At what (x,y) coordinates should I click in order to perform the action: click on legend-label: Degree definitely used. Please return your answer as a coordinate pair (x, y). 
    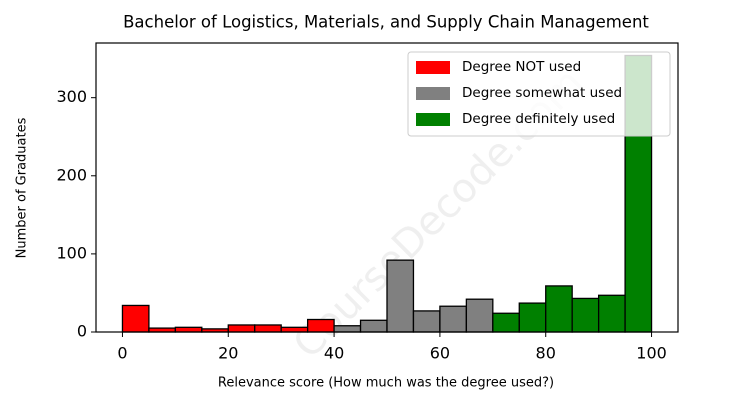
    Looking at the image, I should click on (538, 119).